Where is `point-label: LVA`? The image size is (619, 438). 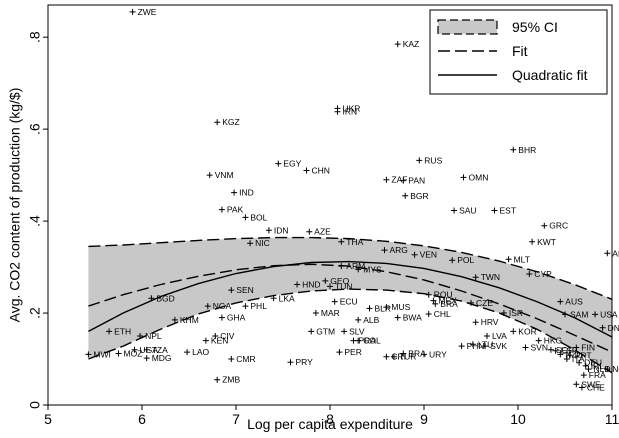 point-label: LVA is located at coordinates (499, 336).